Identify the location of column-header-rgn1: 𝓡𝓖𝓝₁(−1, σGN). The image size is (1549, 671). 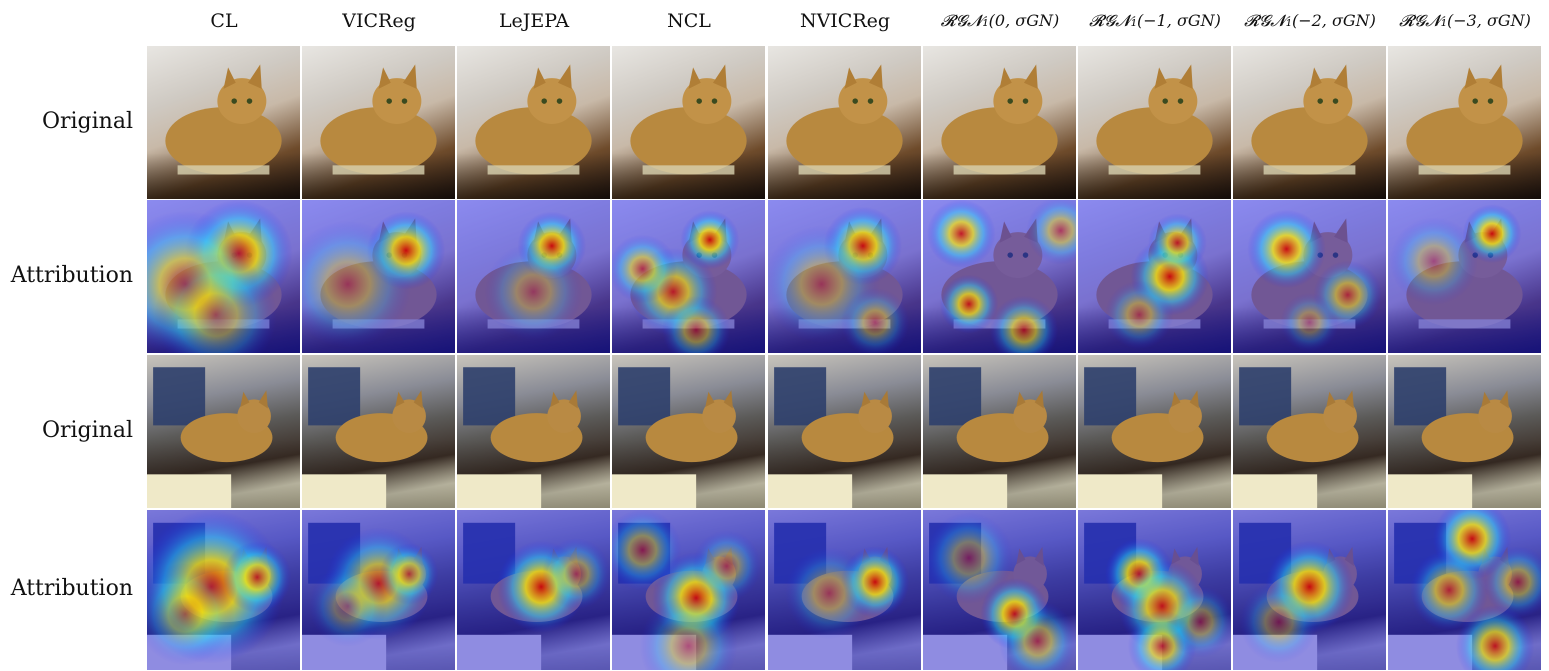
(1155, 20).